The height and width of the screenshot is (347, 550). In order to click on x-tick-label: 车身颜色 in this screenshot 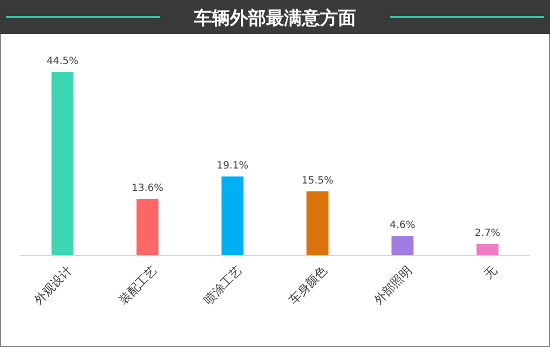, I will do `click(308, 285)`.